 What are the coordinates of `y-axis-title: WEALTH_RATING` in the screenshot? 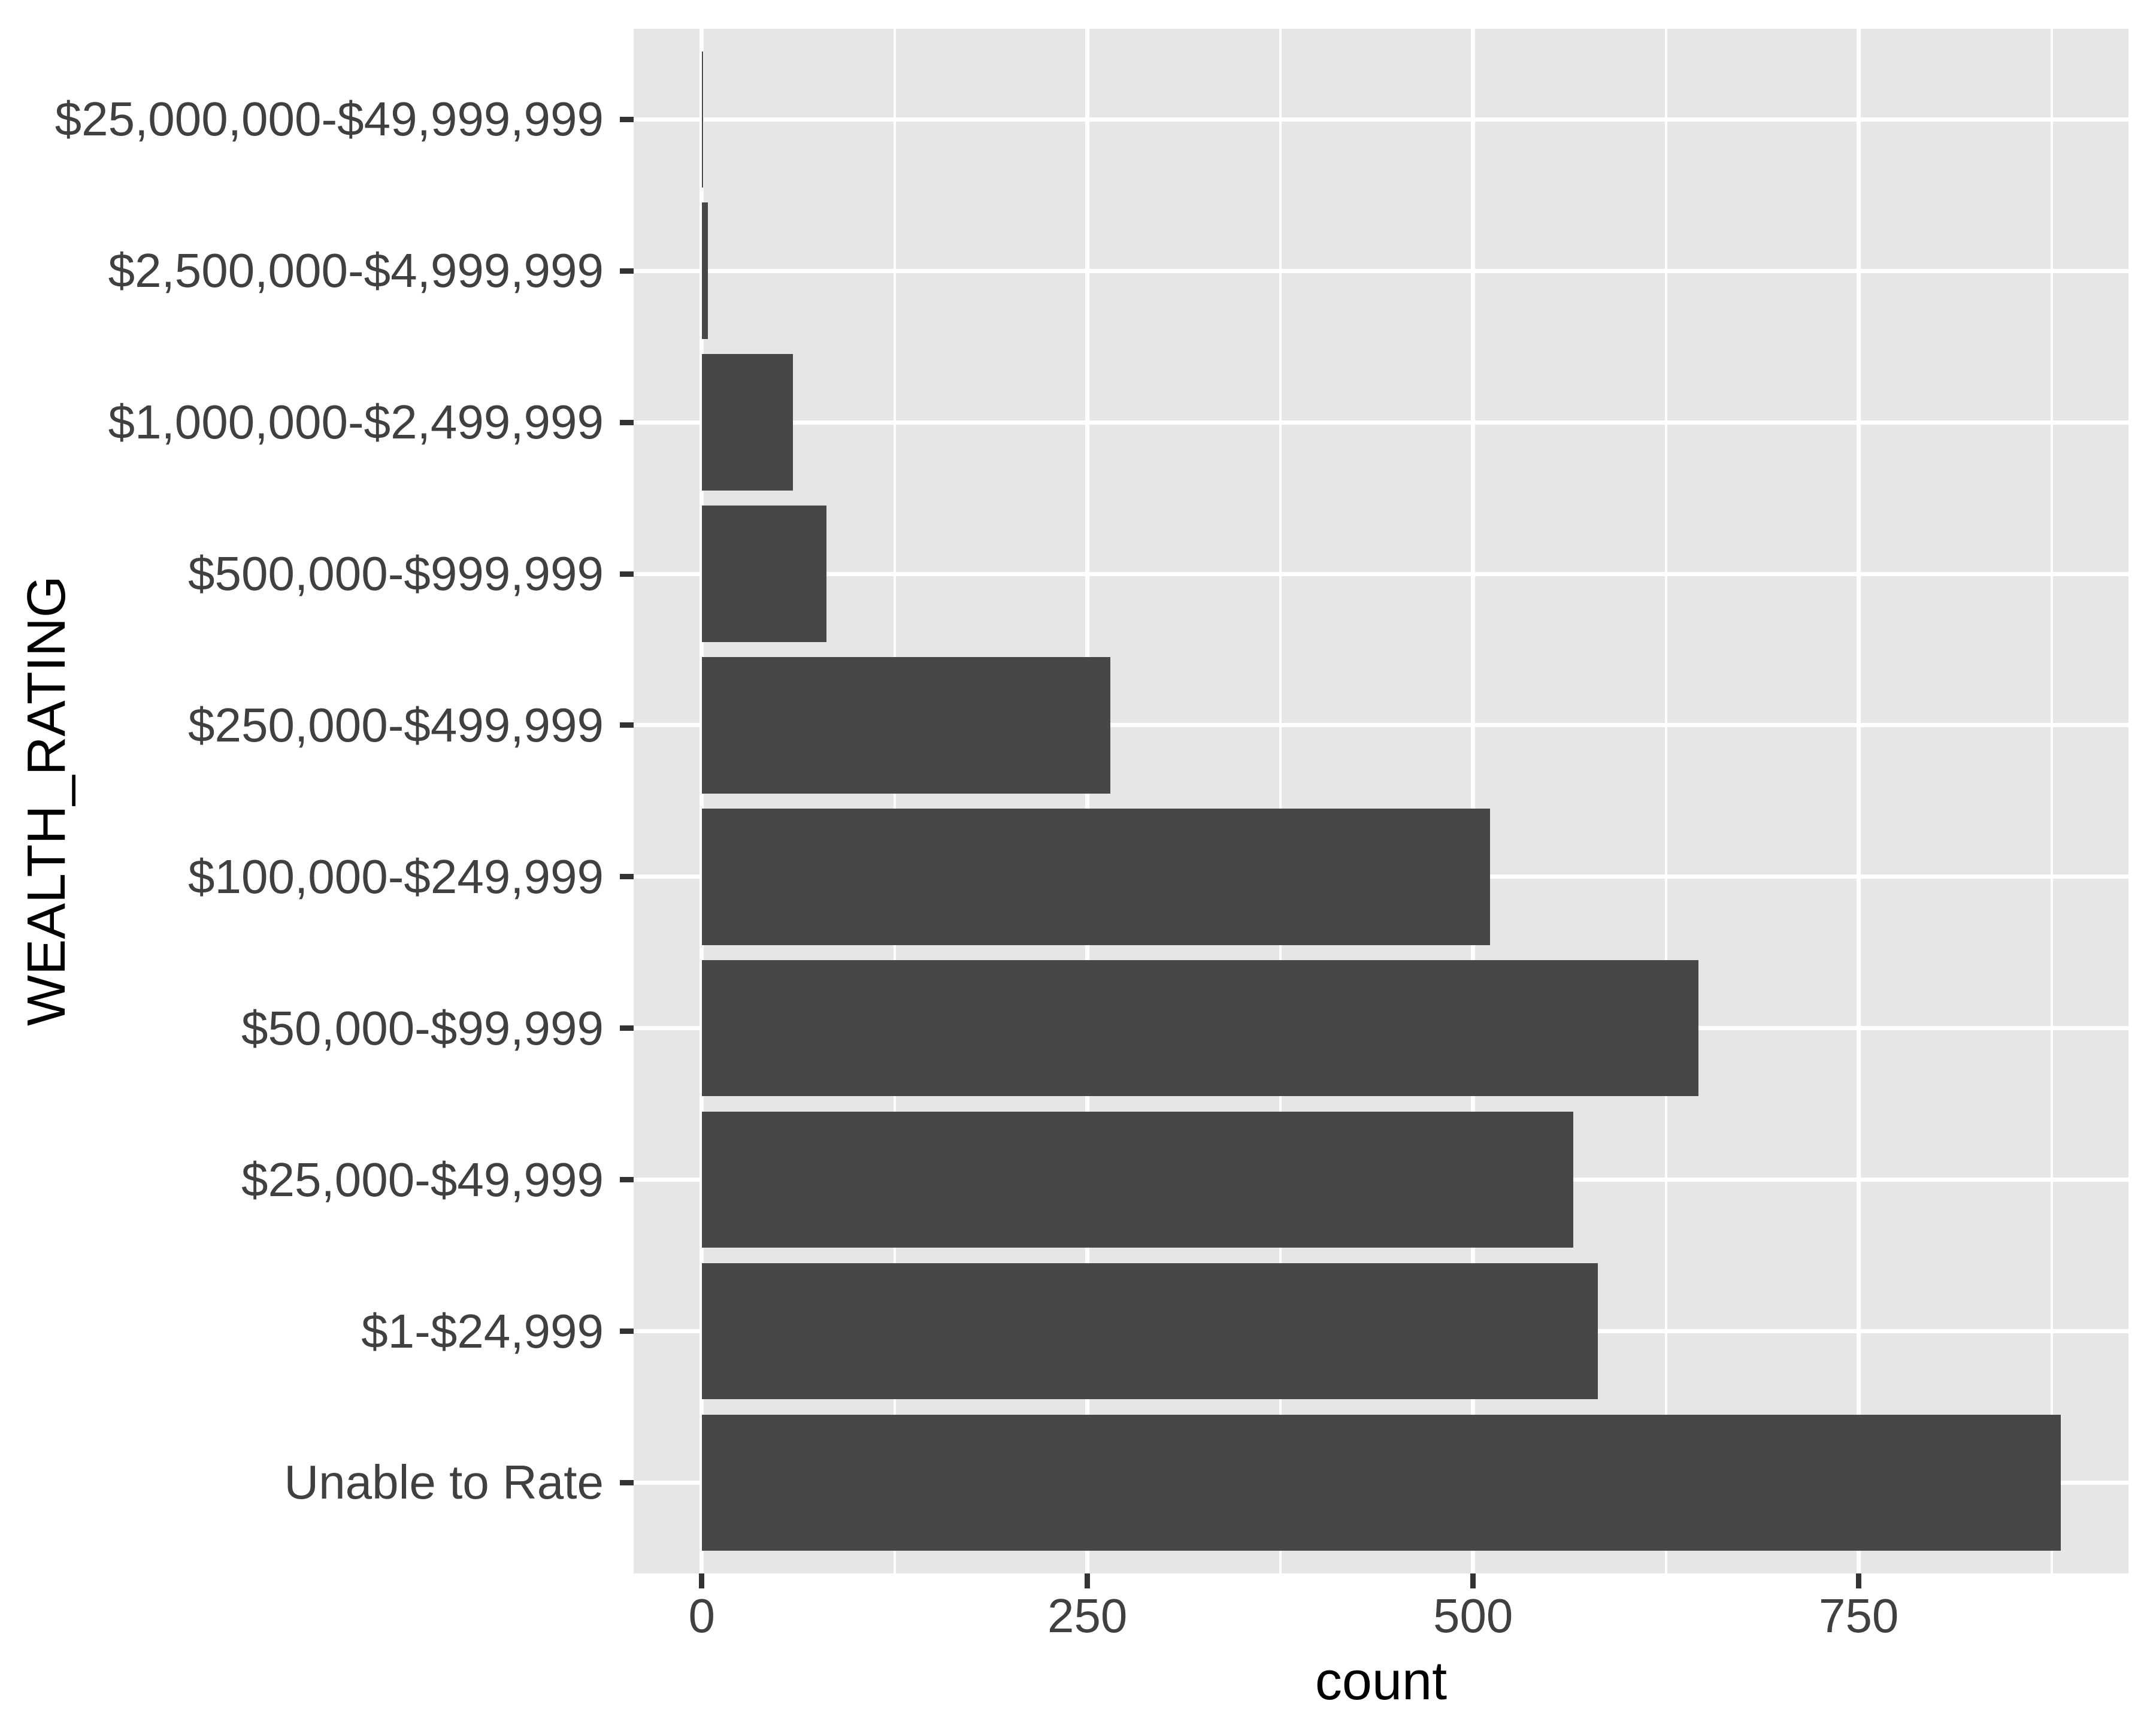 It's located at (47, 801).